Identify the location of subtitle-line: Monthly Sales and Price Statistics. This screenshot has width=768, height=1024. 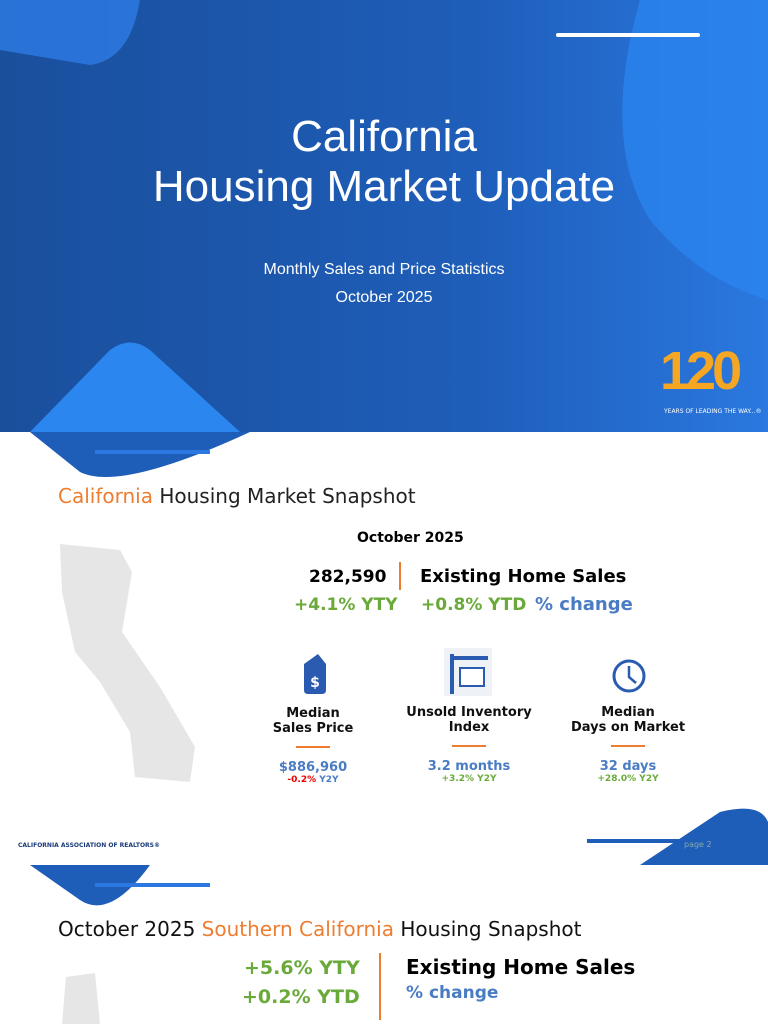
(384, 269).